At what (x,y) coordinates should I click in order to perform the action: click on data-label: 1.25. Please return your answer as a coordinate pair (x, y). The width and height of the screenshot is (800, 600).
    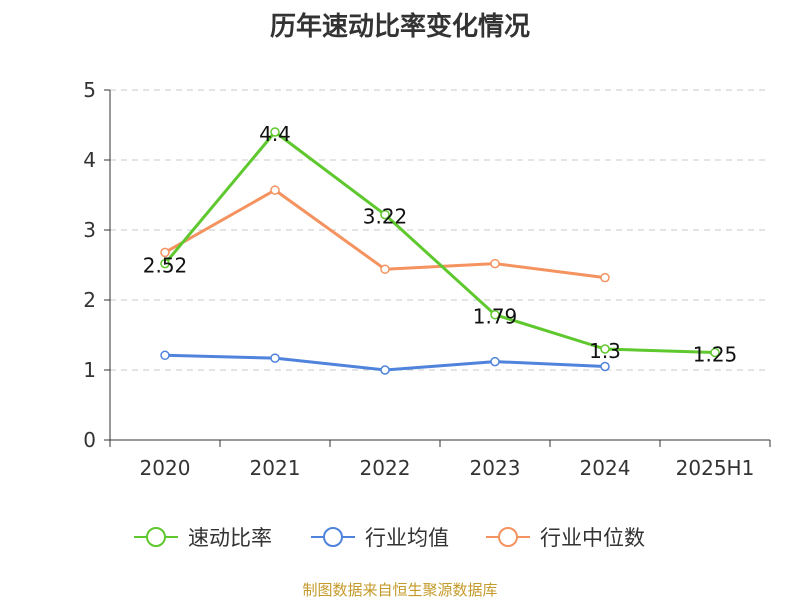
    Looking at the image, I should click on (715, 355).